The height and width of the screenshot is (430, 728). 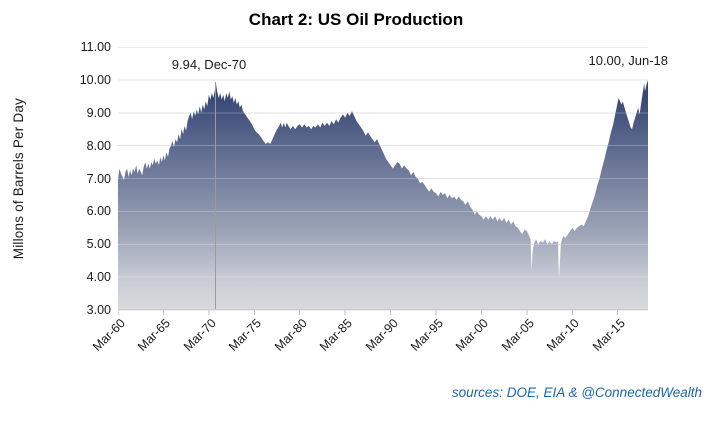 I want to click on x-tick-label: Mar-85, so click(x=336, y=335).